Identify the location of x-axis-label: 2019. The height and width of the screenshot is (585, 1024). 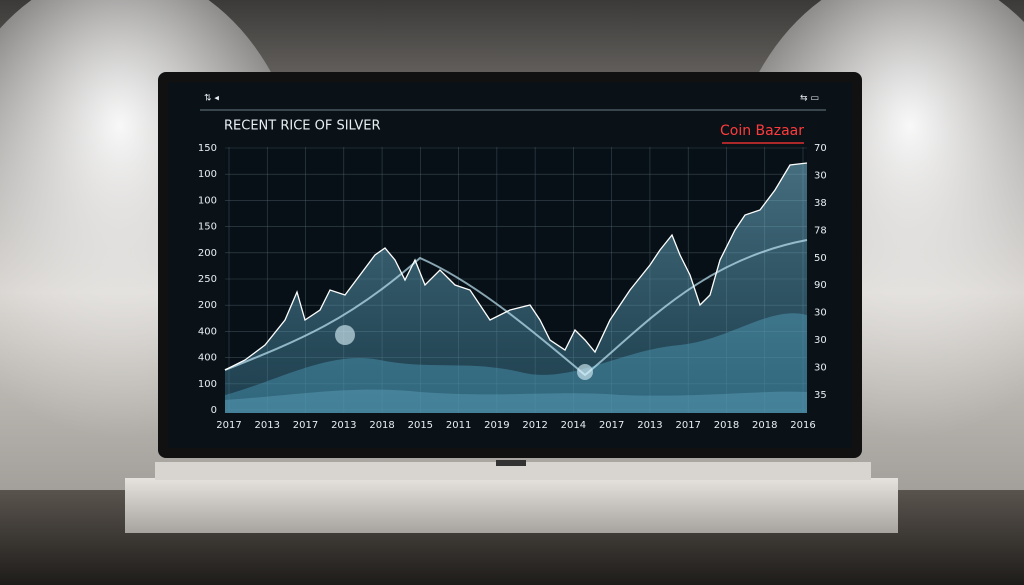
(496, 425).